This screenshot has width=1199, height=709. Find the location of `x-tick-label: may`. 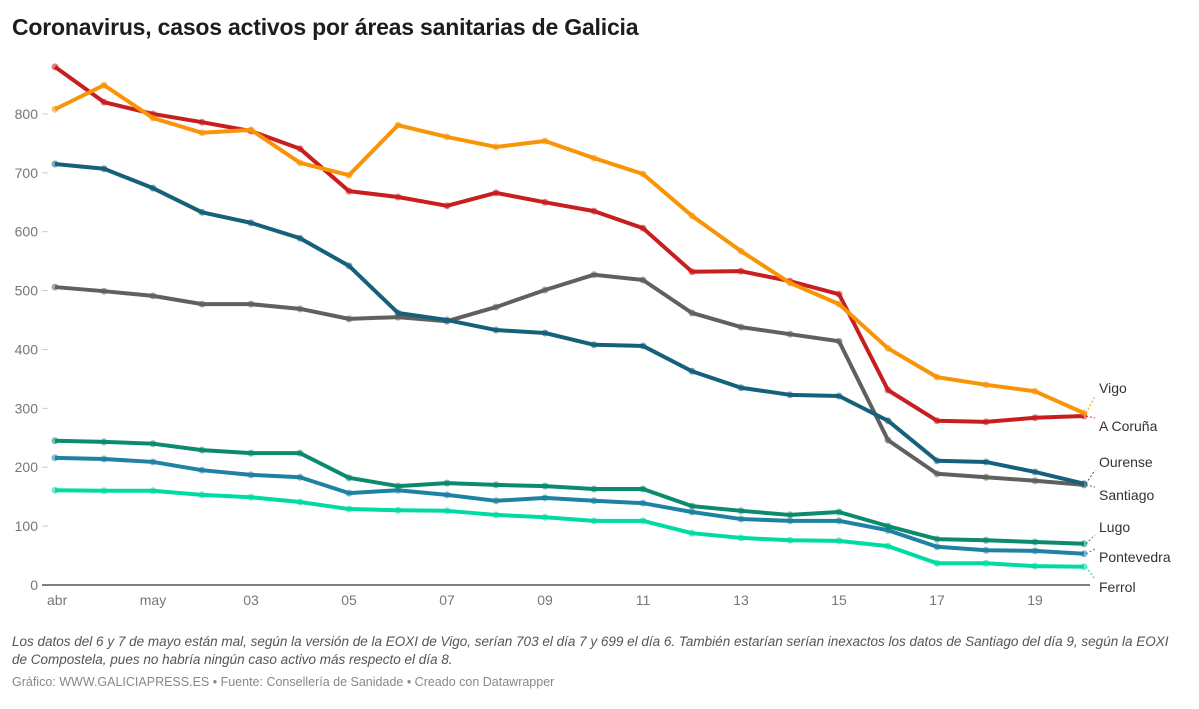

x-tick-label: may is located at coordinates (153, 600).